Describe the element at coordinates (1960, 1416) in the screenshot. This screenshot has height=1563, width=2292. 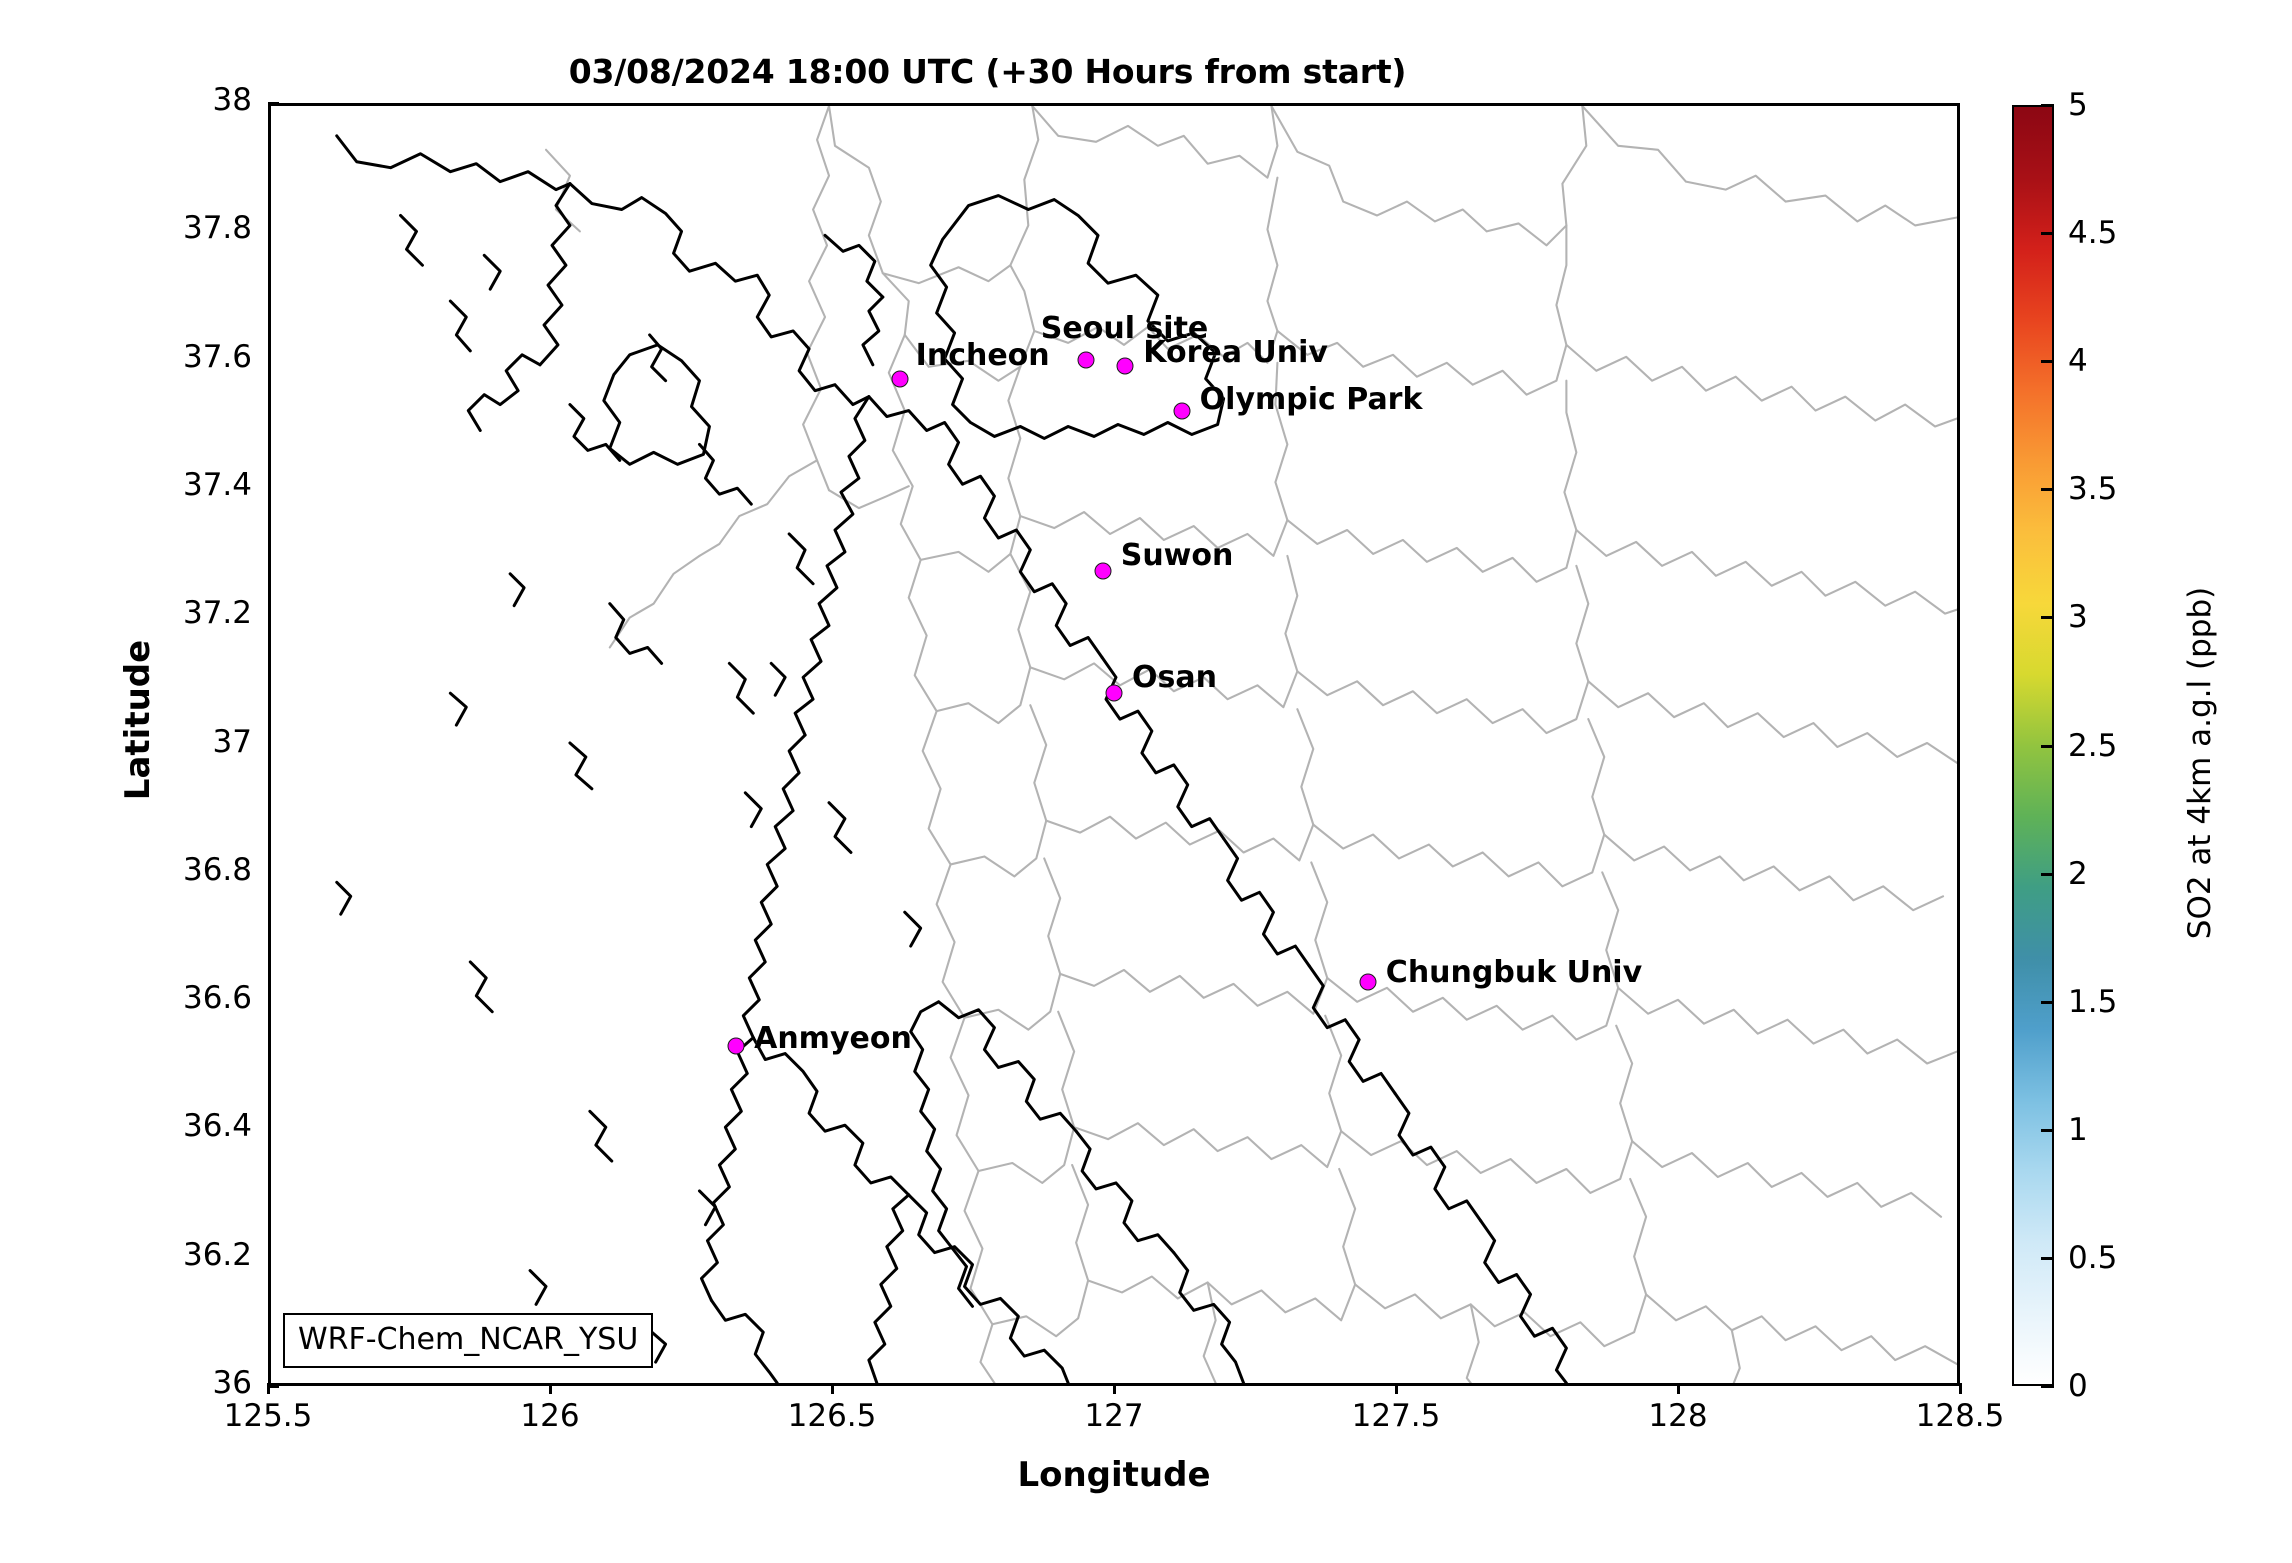
I see `x-tick-label: 128.5` at that location.